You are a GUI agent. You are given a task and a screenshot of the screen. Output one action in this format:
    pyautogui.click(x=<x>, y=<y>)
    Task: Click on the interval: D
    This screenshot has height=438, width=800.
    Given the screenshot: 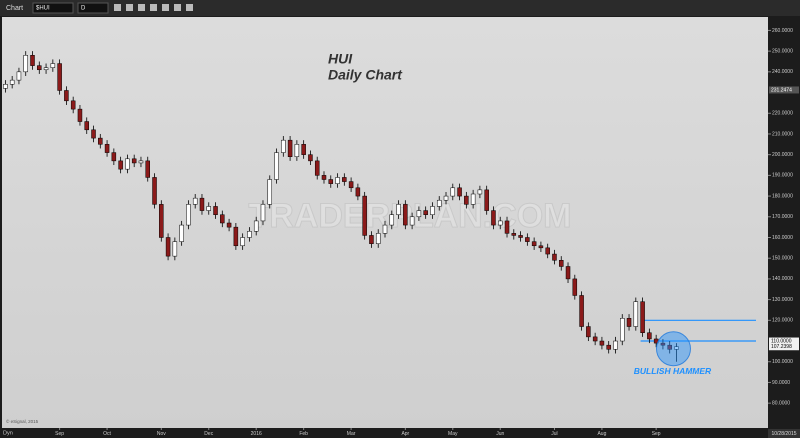 What is the action you would take?
    pyautogui.click(x=83, y=9)
    